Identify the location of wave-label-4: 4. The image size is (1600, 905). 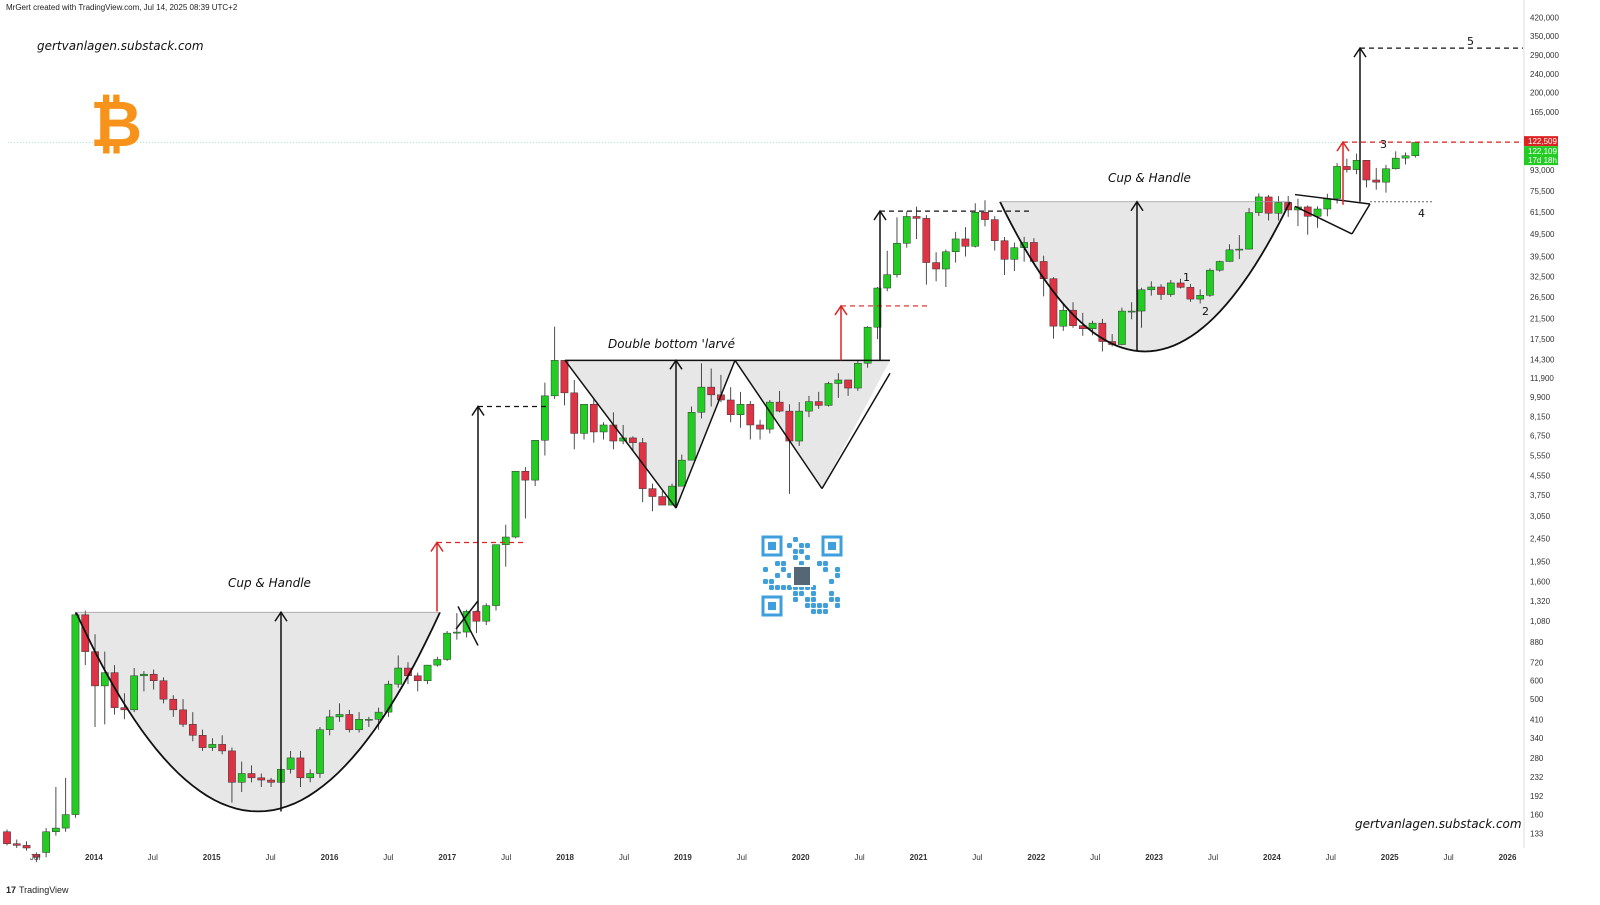
(1421, 213).